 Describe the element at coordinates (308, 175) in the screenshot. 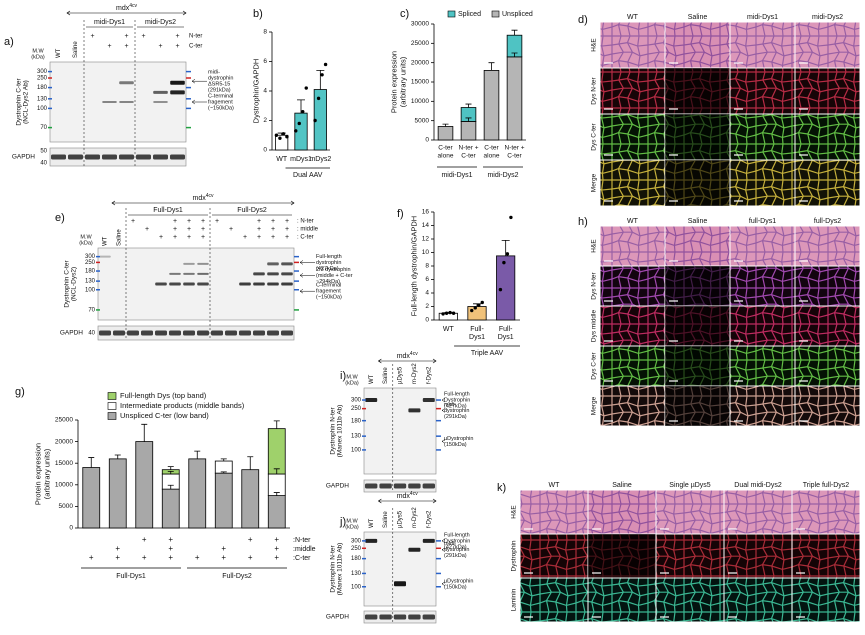

I see `group-label: Dual AAV` at that location.